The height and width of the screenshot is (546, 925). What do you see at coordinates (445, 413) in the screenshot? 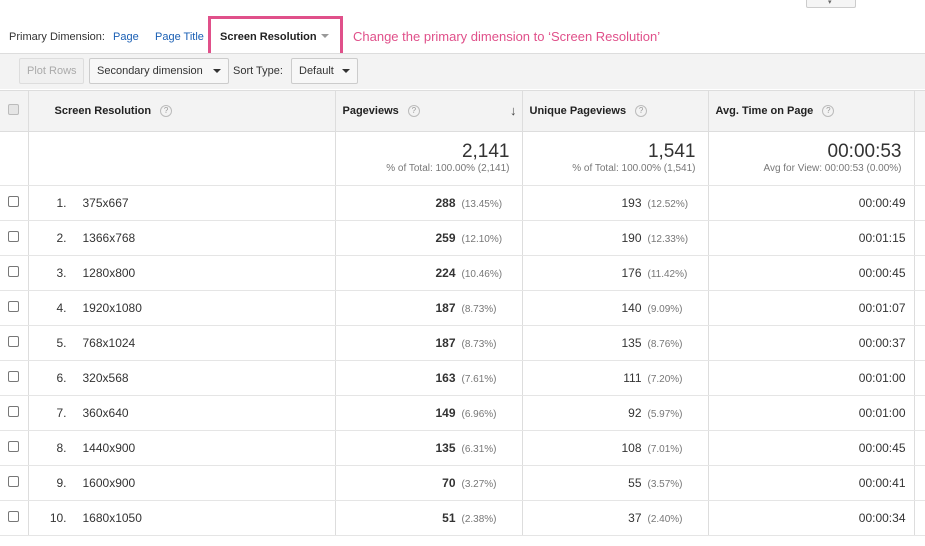
I see `pageviews-value: 149` at bounding box center [445, 413].